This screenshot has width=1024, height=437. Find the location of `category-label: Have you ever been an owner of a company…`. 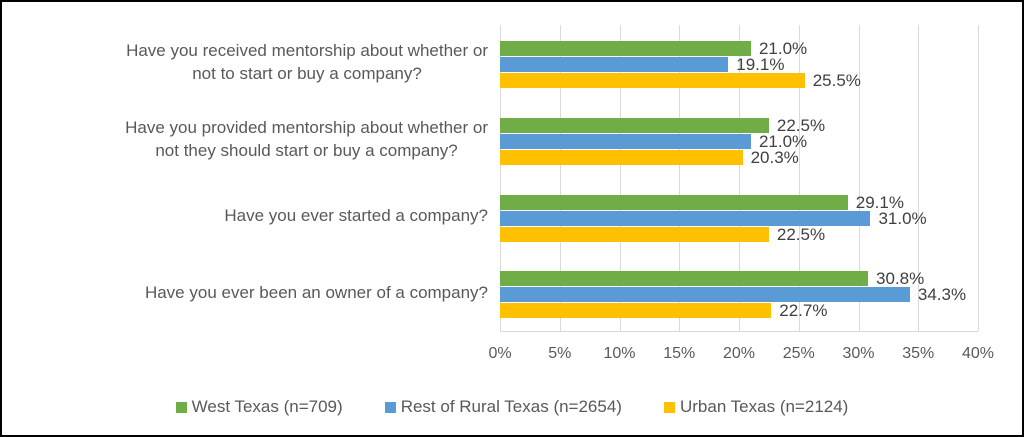

category-label: Have you ever been an owner of a company… is located at coordinates (249, 293).